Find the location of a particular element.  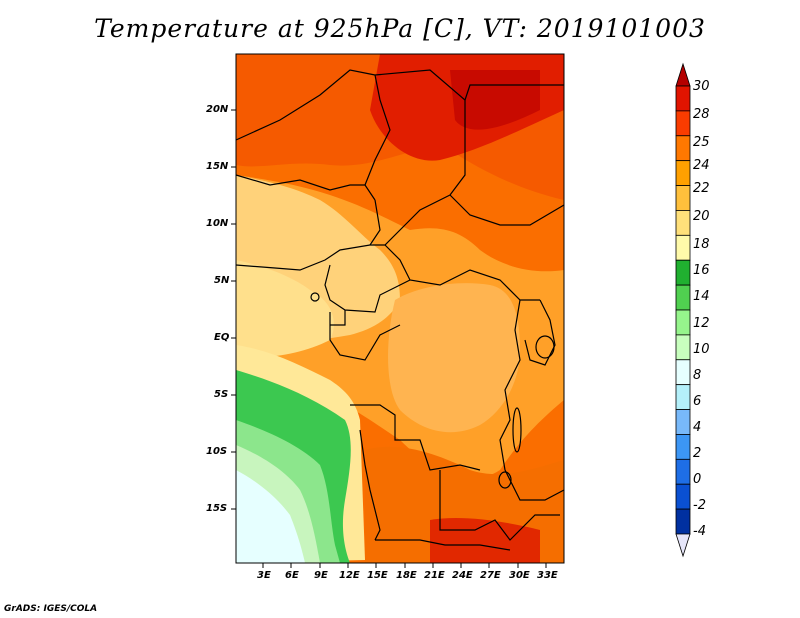

lon-label: 27E is located at coordinates (490, 575).